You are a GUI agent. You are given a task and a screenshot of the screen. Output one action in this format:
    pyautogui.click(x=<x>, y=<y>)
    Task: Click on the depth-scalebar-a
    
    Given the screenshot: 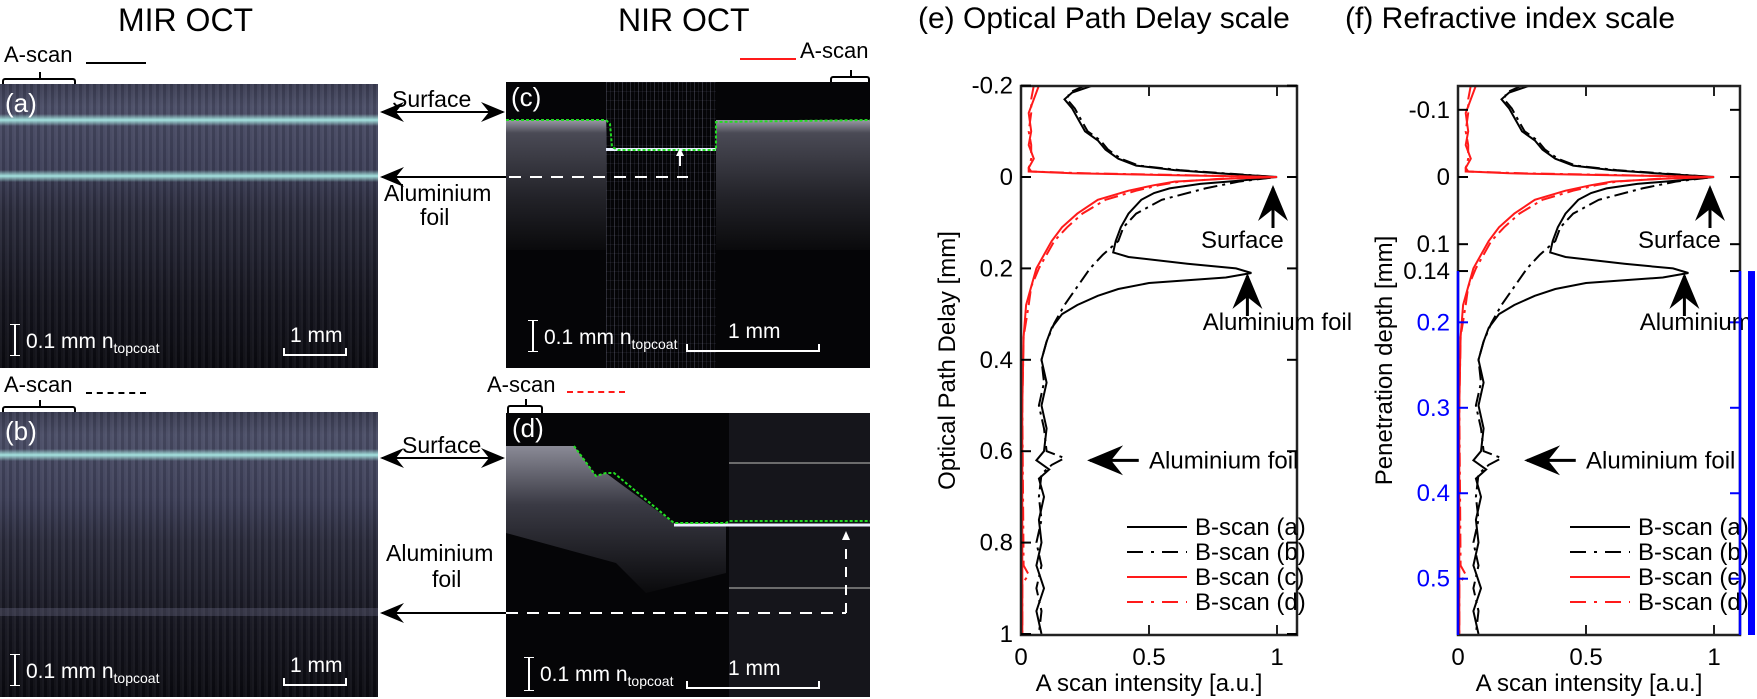 What is the action you would take?
    pyautogui.click(x=15, y=340)
    